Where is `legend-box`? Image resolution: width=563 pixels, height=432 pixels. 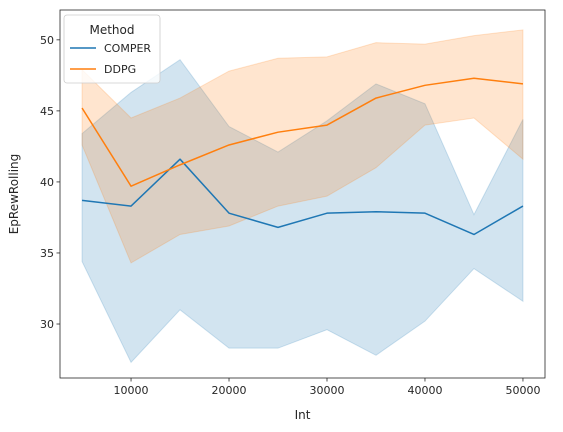 legend-box is located at coordinates (112, 49).